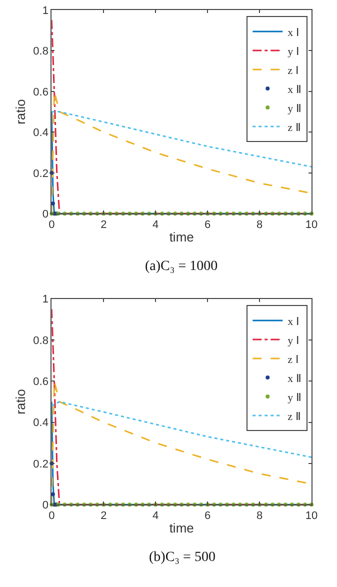 This screenshot has width=337, height=587. I want to click on text: (b)C₃ = 500, so click(182, 557).